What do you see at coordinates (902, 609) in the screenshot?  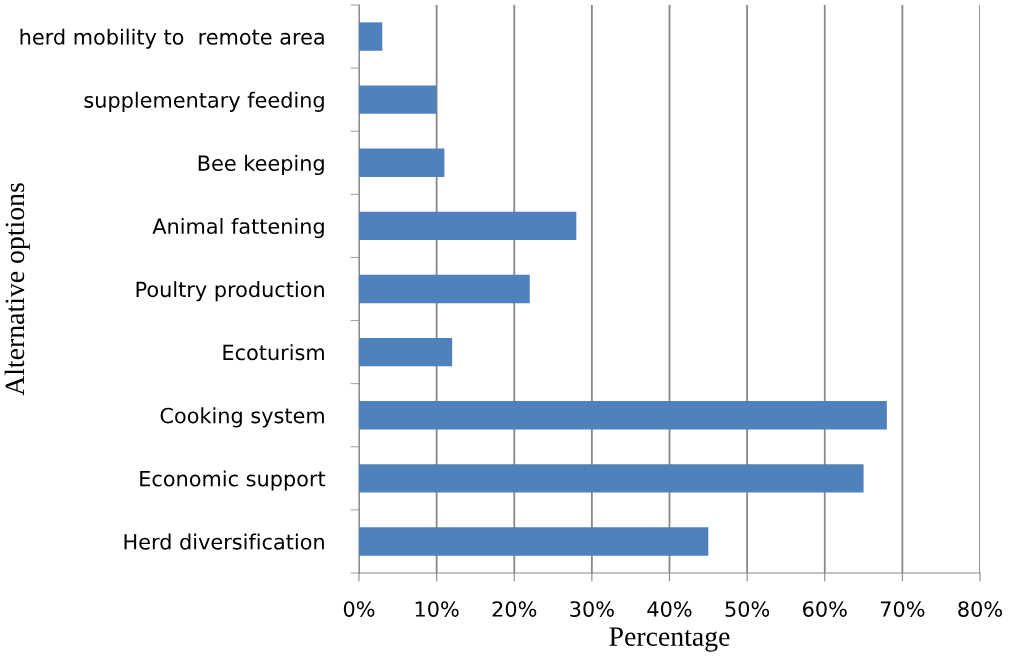 I see `x-tick-label: 70%` at bounding box center [902, 609].